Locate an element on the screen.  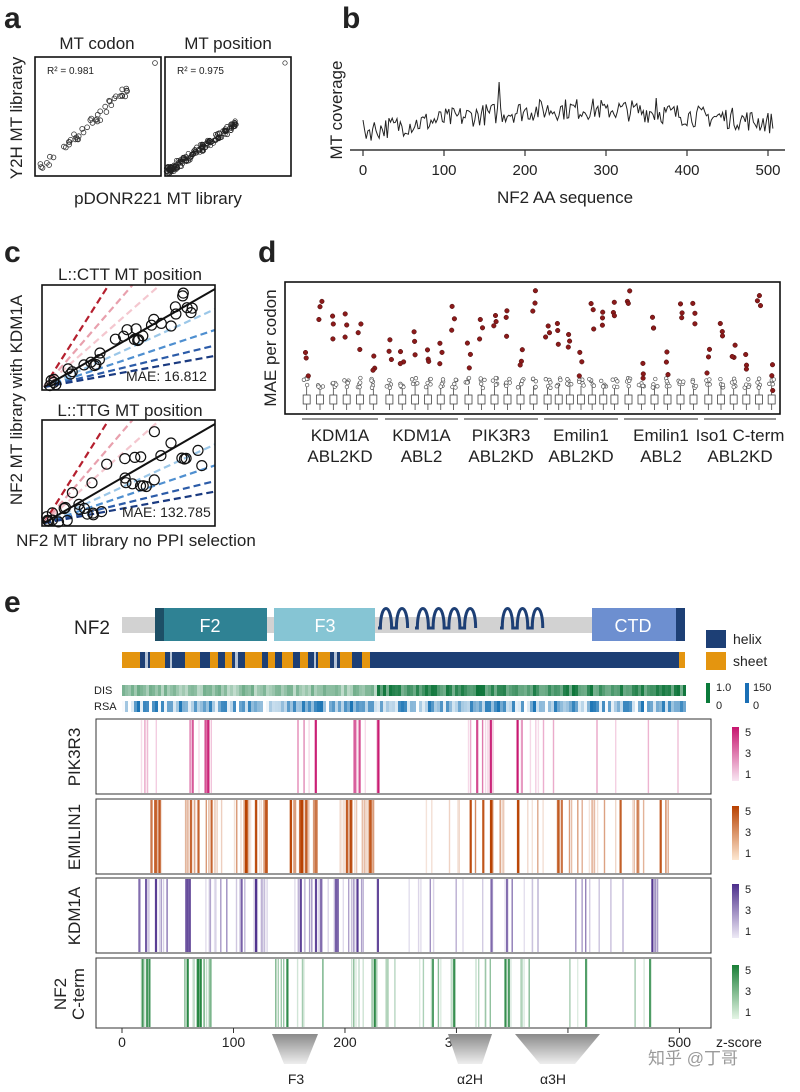
group-label-line1: Emilin1 is located at coordinates (661, 435).